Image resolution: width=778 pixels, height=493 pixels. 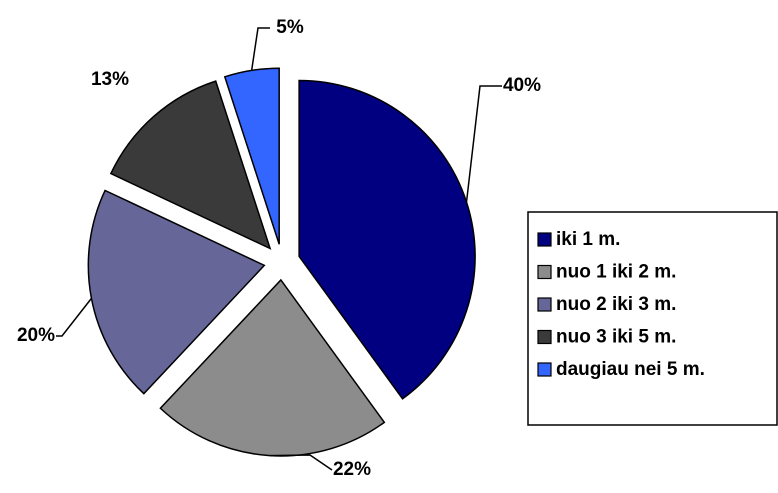 I want to click on data-label: 40%, so click(x=522, y=85).